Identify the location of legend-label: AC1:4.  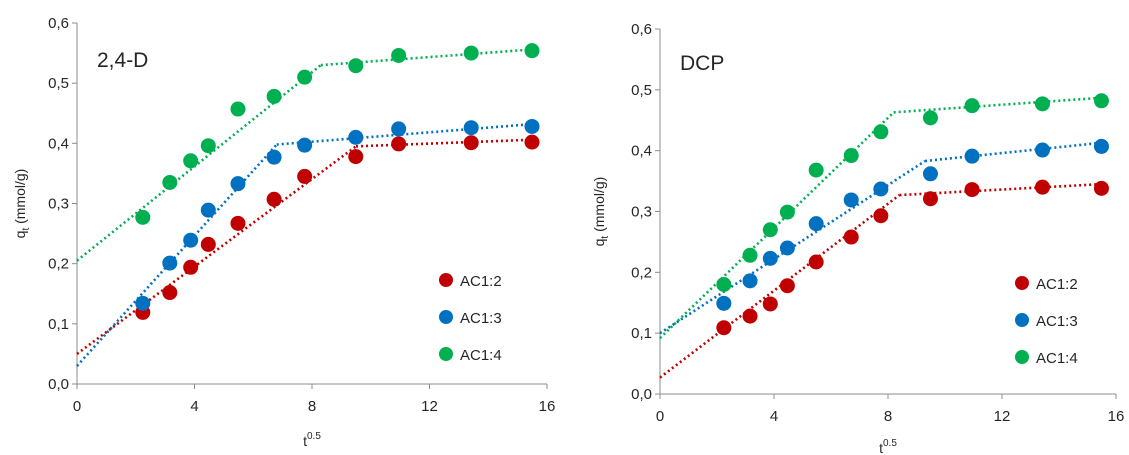
(1057, 358).